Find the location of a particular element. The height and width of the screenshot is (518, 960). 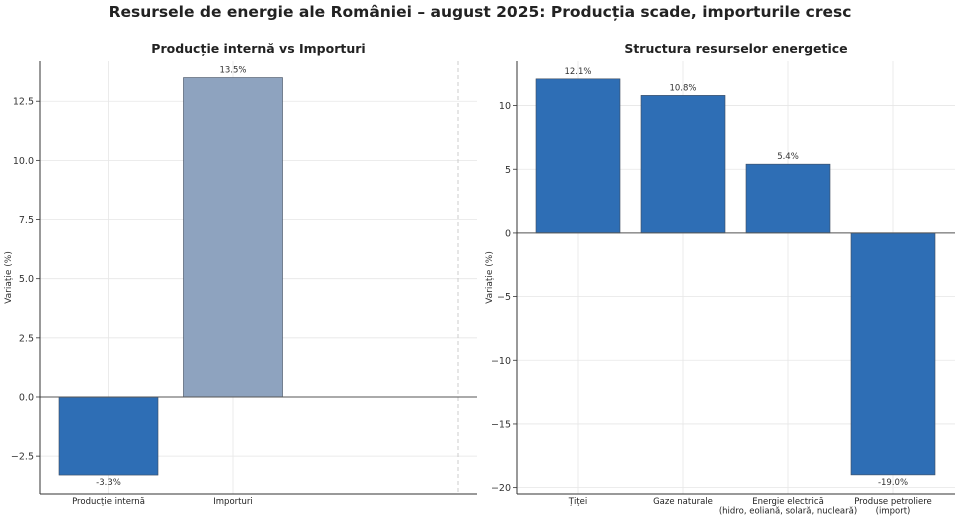

x-tick-label: Importuri is located at coordinates (232, 502).